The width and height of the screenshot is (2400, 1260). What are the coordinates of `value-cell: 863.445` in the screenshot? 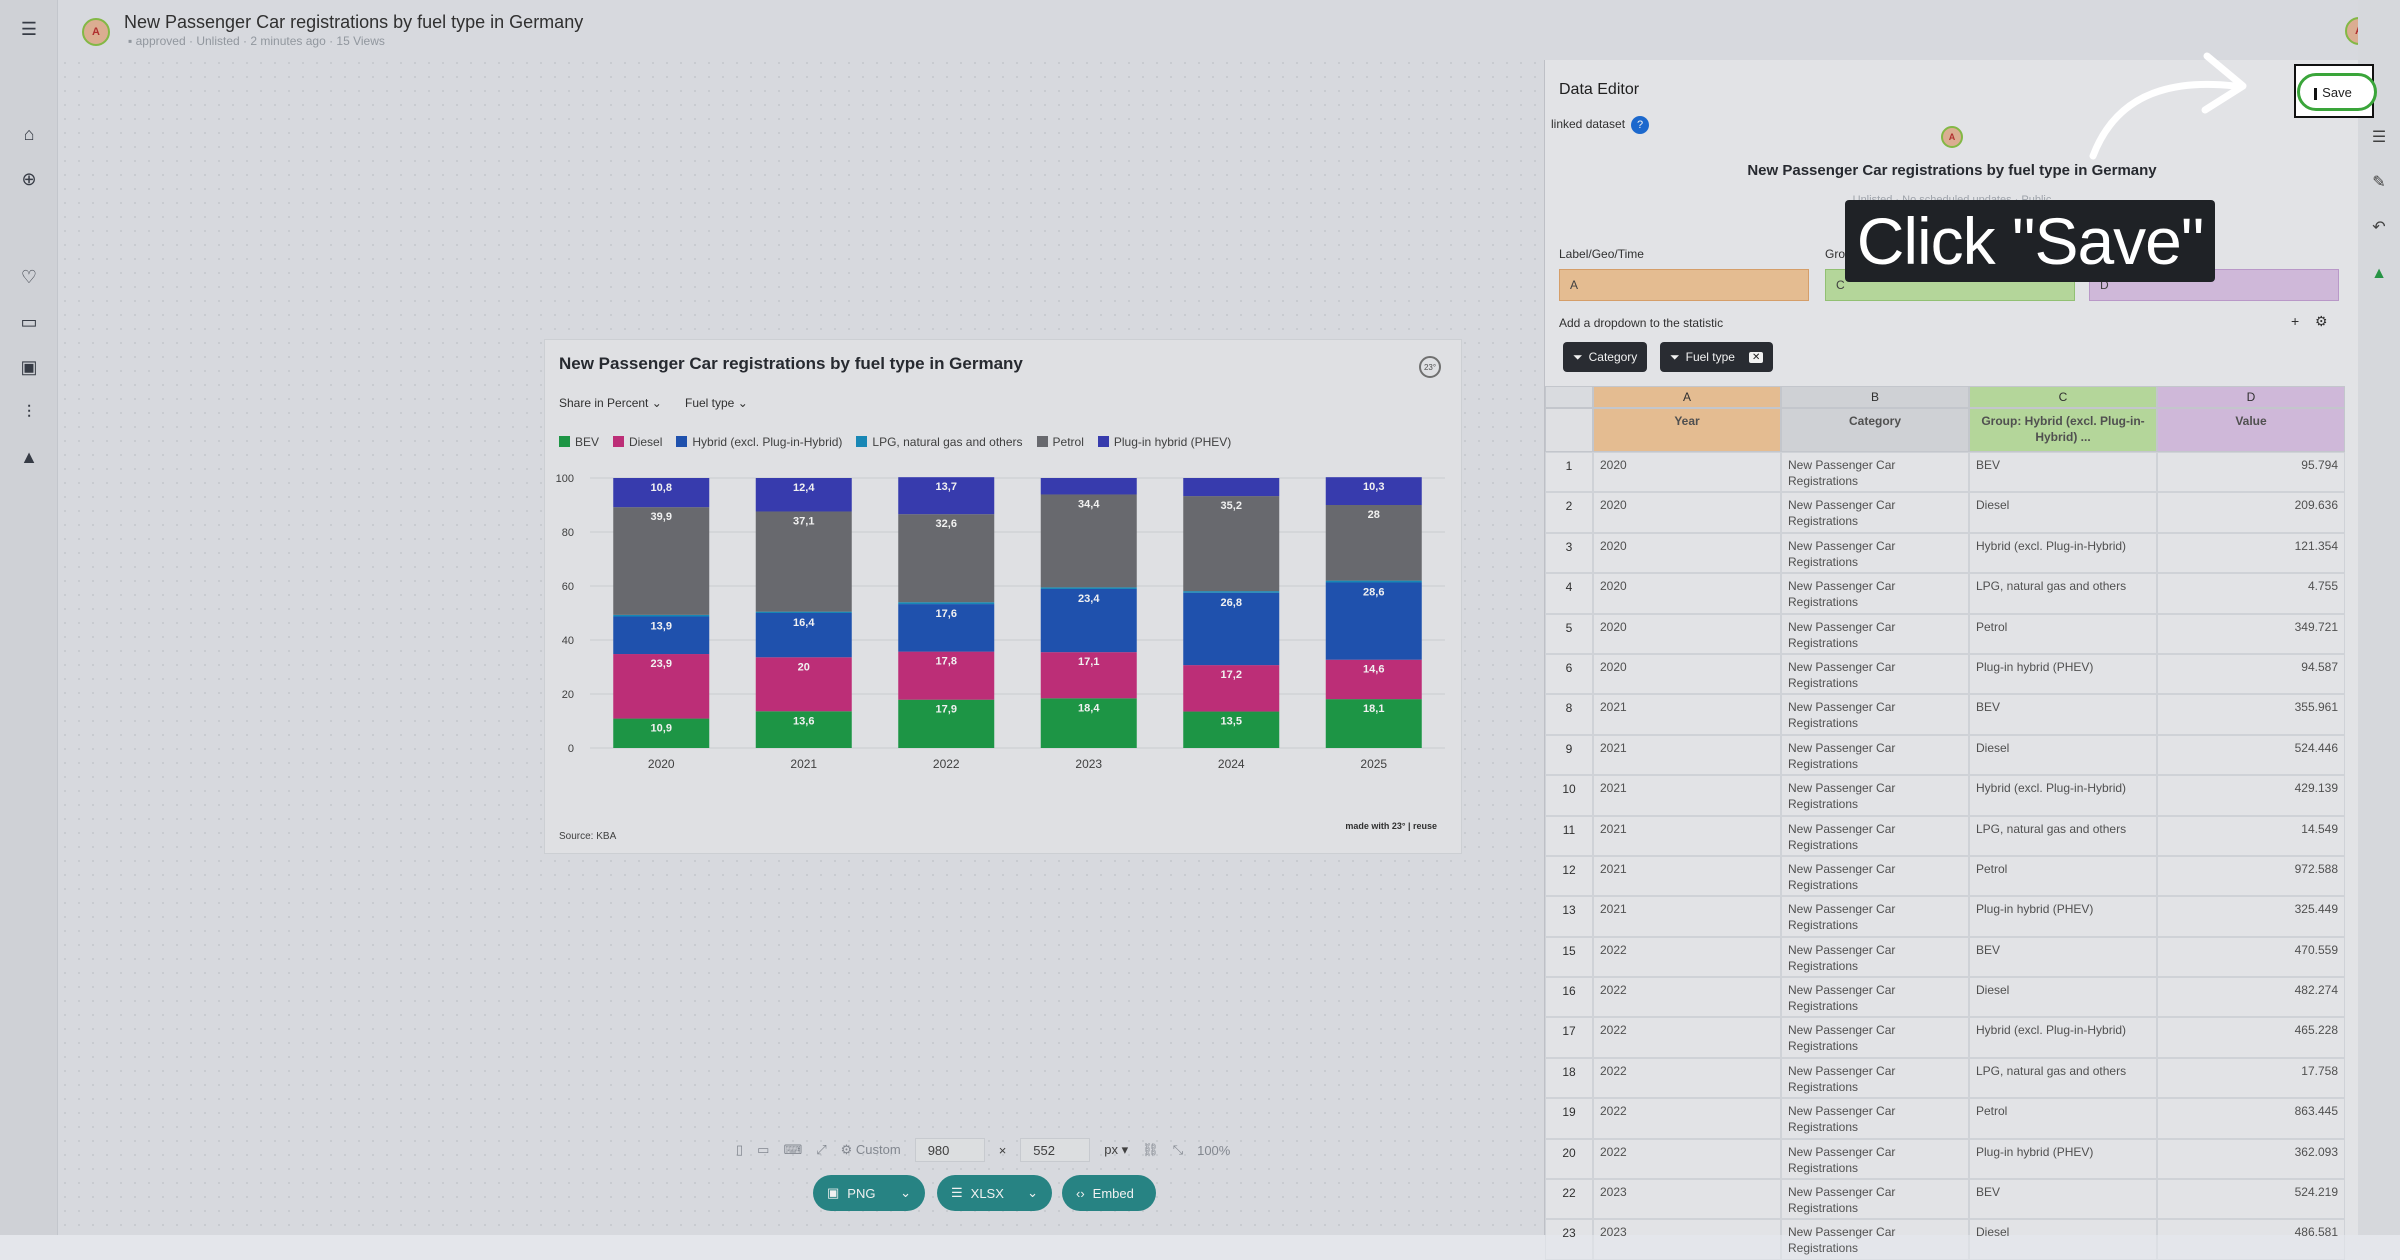 It's located at (2251, 1118).